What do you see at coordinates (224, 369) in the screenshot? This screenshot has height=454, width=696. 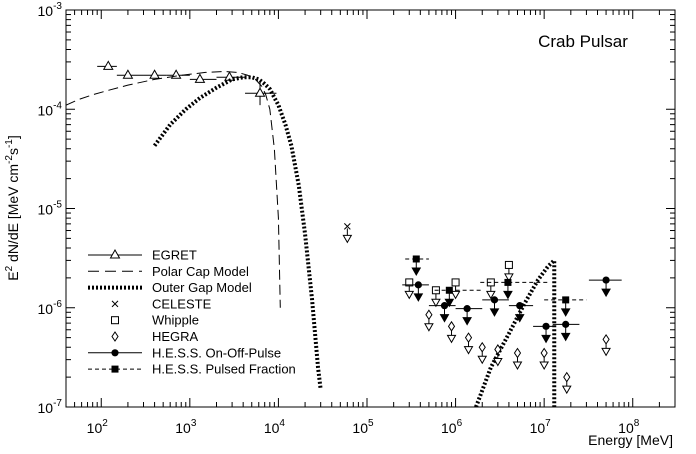 I see `legend-label: H.E.S.S. Pulsed Fraction` at bounding box center [224, 369].